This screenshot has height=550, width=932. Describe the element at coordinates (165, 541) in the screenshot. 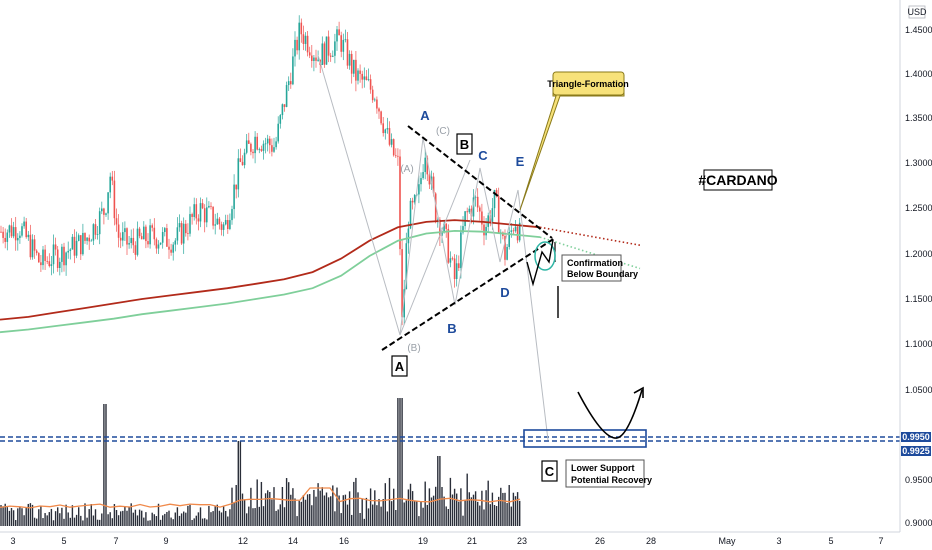

I see `x-tick-label: 9` at that location.